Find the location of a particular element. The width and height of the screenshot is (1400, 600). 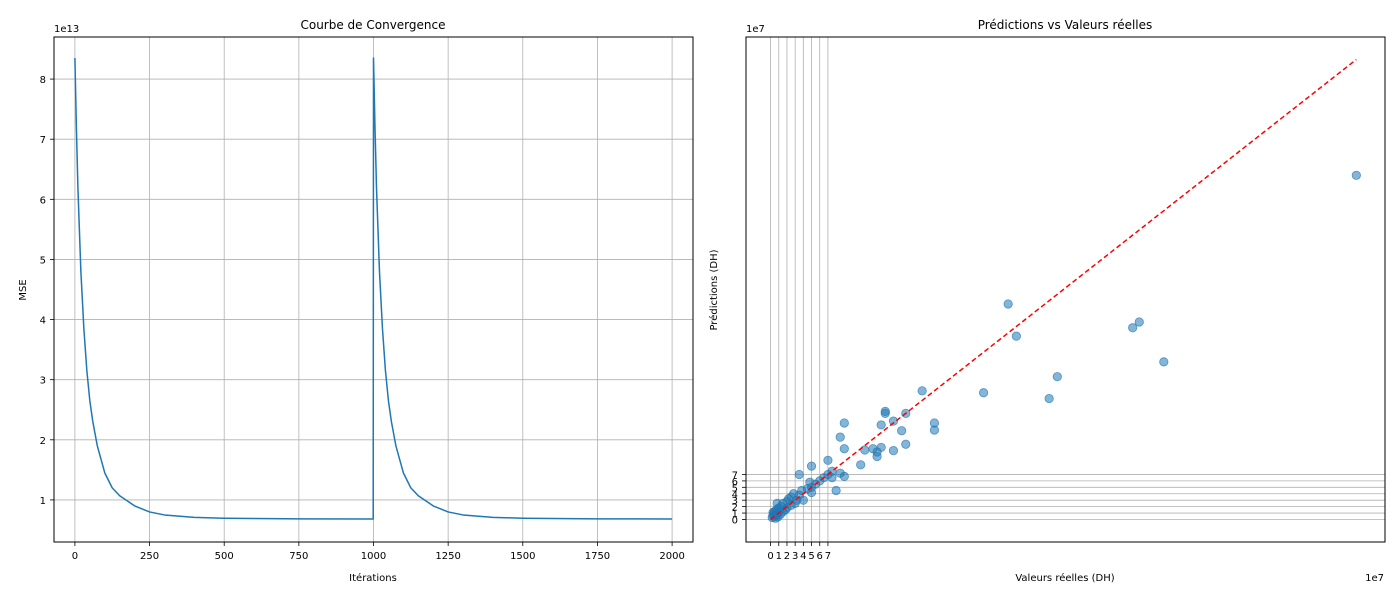

convergence-ytick-label: 2 is located at coordinates (43, 441).